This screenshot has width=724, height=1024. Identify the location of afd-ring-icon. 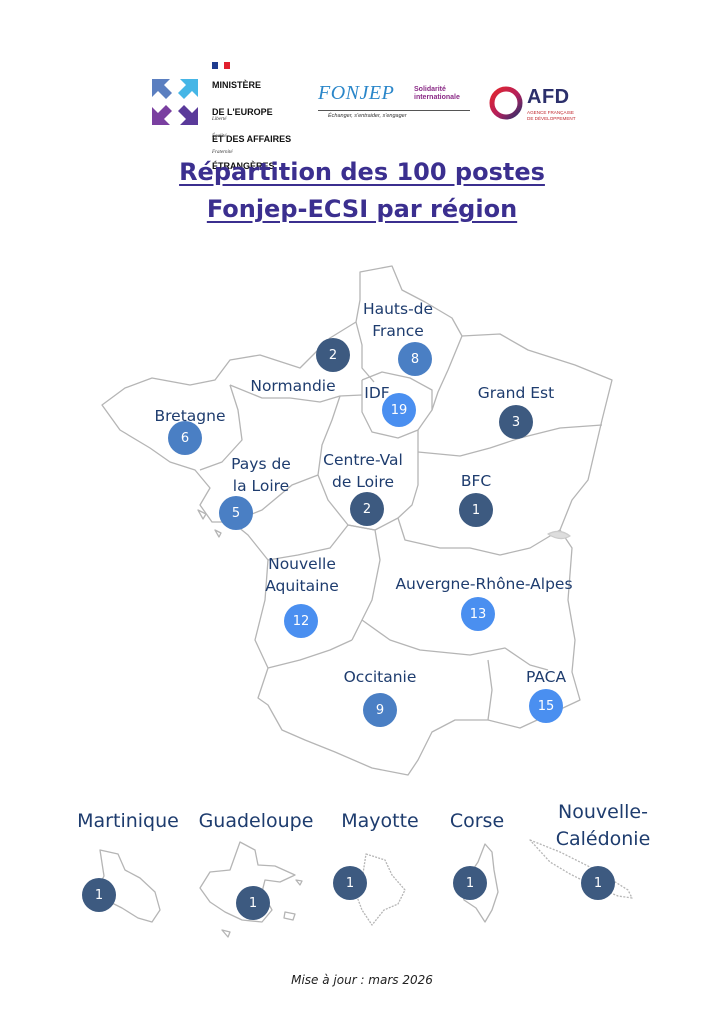
(506, 103).